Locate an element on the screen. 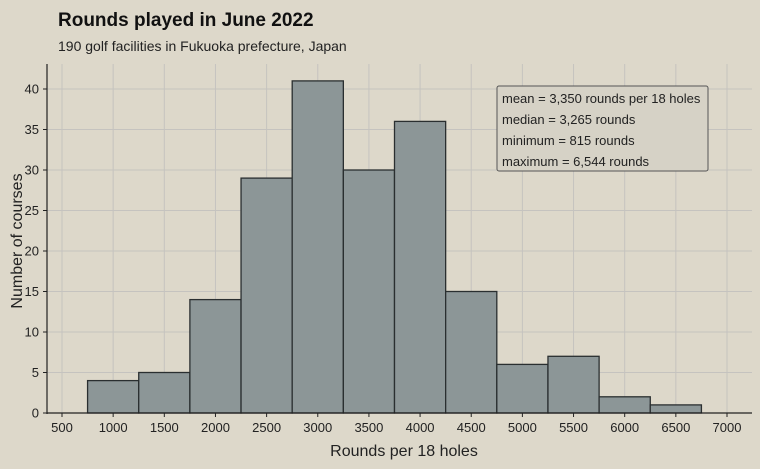 The image size is (760, 469). y-tick-label: 0 is located at coordinates (35, 413).